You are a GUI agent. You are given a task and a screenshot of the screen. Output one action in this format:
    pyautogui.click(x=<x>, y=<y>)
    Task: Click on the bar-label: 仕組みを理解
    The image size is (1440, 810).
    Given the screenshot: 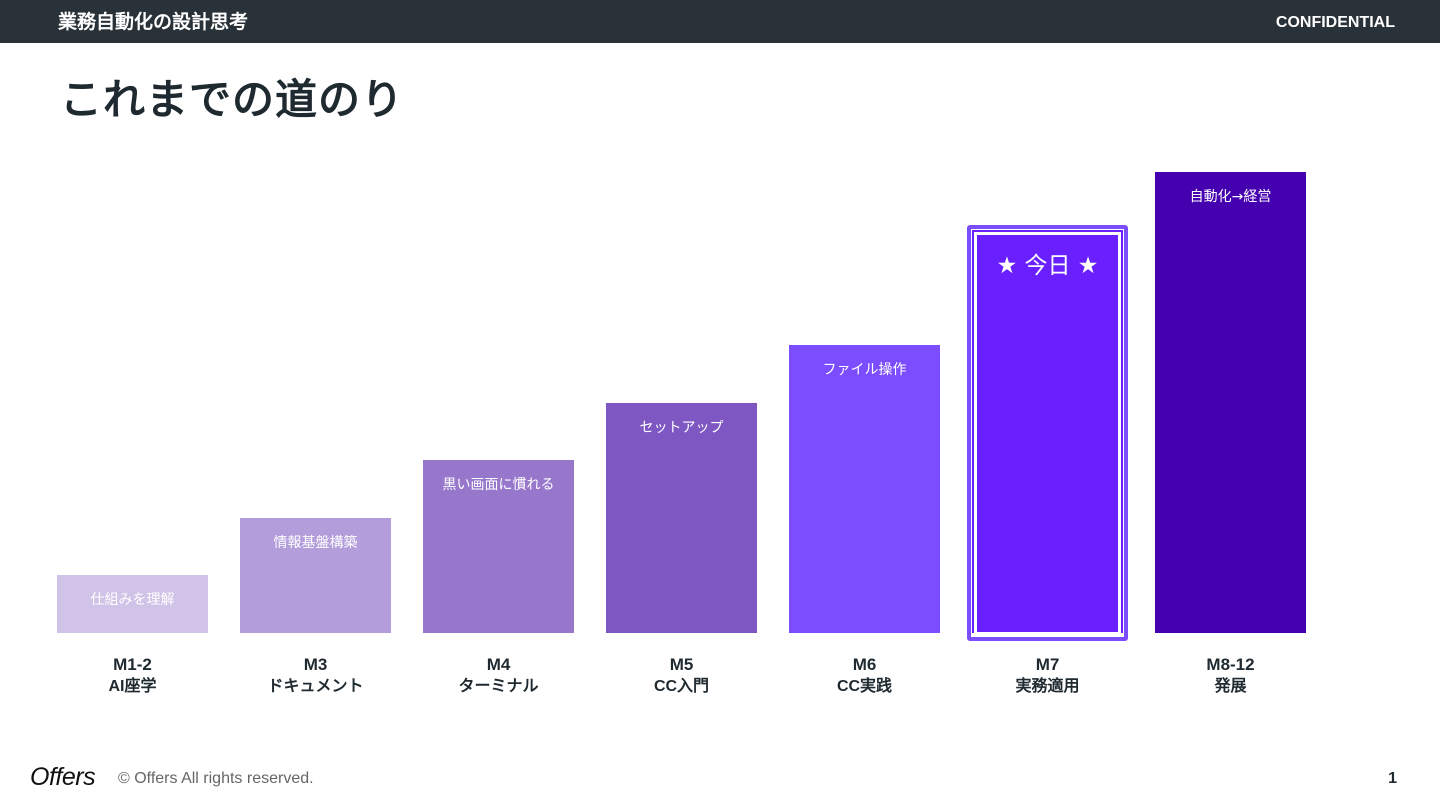 What is the action you would take?
    pyautogui.click(x=132, y=600)
    